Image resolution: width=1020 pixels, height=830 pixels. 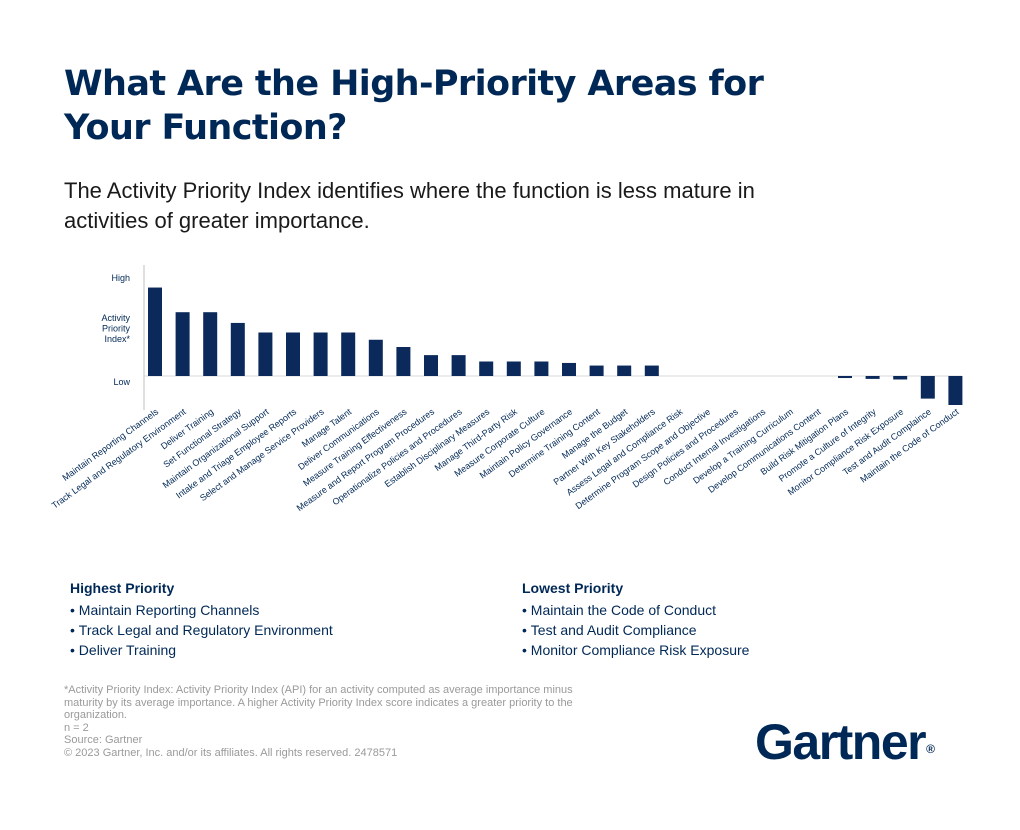 What do you see at coordinates (930, 749) in the screenshot?
I see `registered-mark: ®` at bounding box center [930, 749].